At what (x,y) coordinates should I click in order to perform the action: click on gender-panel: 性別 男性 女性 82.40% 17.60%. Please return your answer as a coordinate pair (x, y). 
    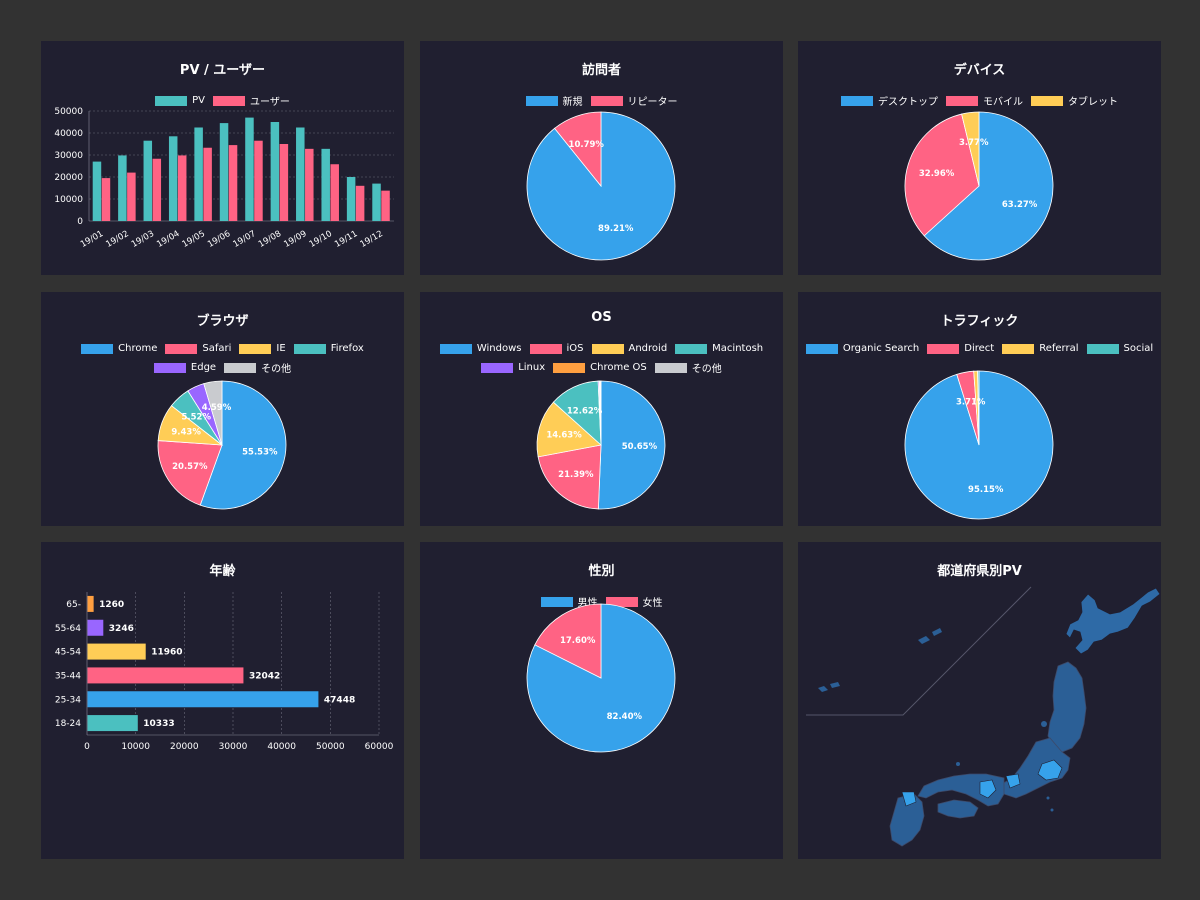
    Looking at the image, I should click on (601, 700).